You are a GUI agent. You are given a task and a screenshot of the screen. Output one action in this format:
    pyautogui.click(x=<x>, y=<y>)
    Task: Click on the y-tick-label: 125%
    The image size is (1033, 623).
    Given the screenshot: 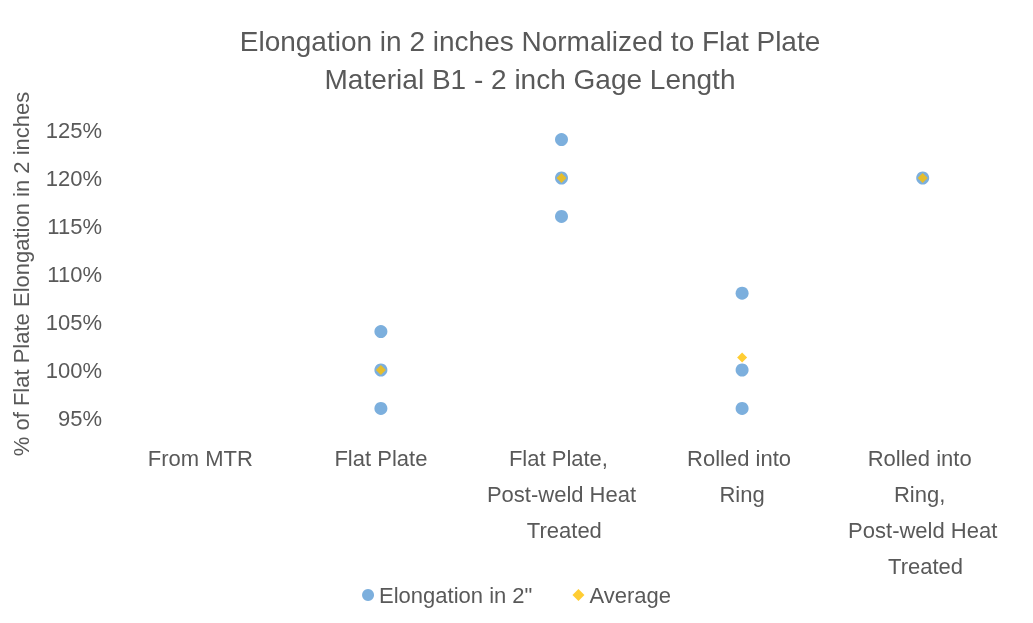 What is the action you would take?
    pyautogui.click(x=73, y=130)
    